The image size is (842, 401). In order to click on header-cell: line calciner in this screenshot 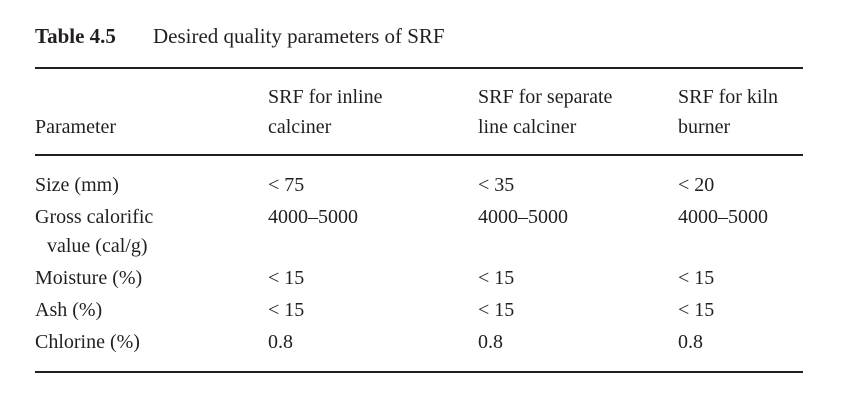, I will do `click(527, 127)`.